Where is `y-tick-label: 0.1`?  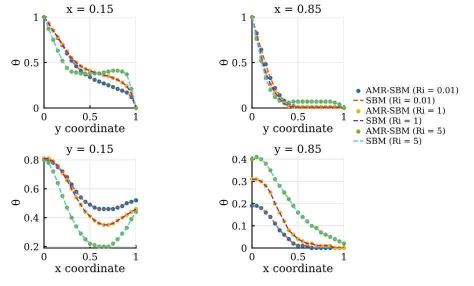
y-tick-label: 0.1 is located at coordinates (239, 226).